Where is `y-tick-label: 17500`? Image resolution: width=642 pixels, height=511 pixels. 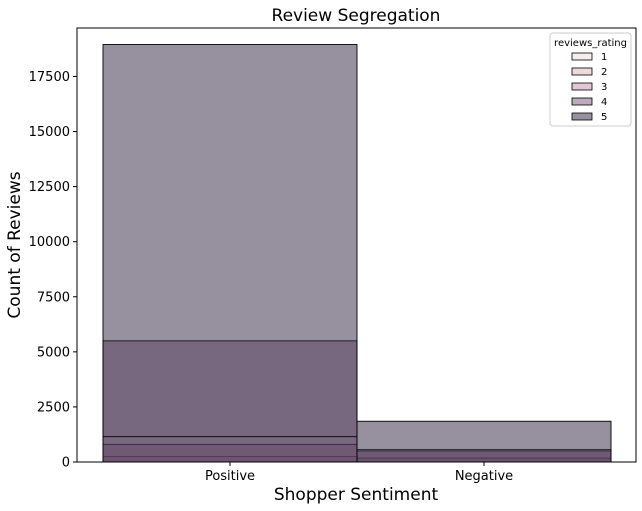 y-tick-label: 17500 is located at coordinates (49, 77).